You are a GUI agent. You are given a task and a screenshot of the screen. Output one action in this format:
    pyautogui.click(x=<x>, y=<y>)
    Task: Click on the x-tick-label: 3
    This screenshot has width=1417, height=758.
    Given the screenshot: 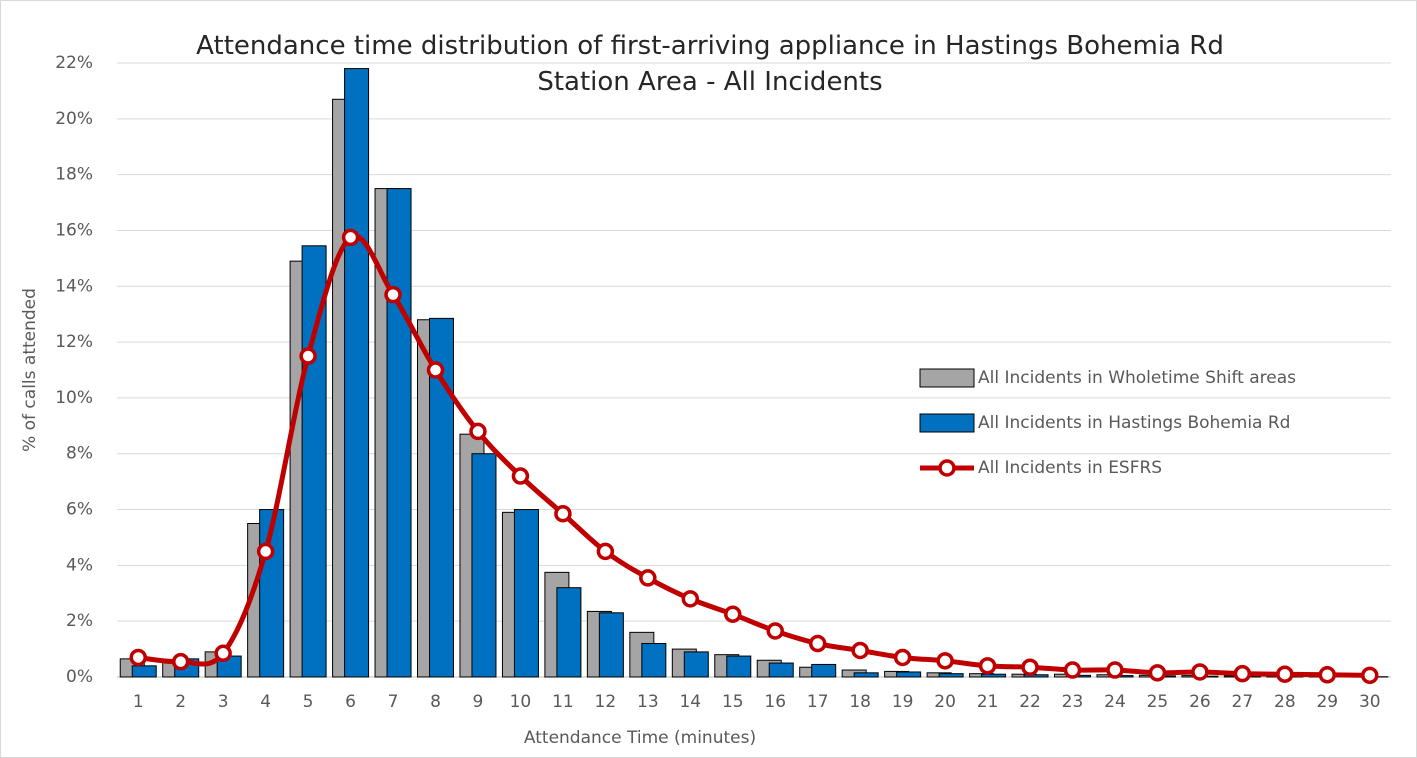 What is the action you would take?
    pyautogui.click(x=223, y=702)
    